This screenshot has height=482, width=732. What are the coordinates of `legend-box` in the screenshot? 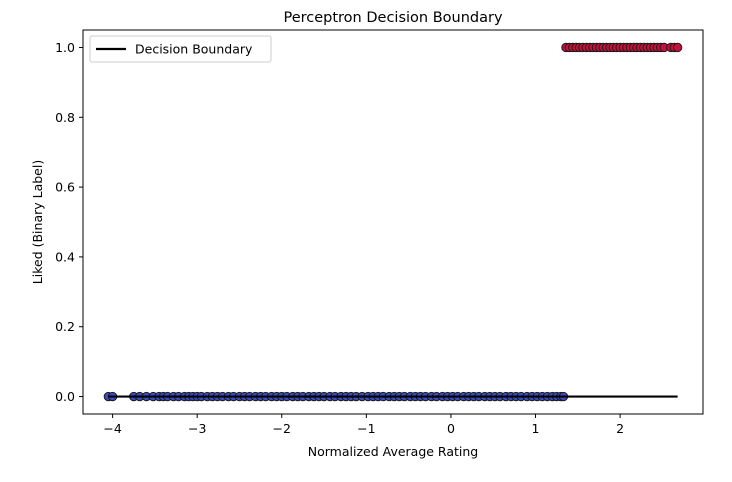 It's located at (180, 49).